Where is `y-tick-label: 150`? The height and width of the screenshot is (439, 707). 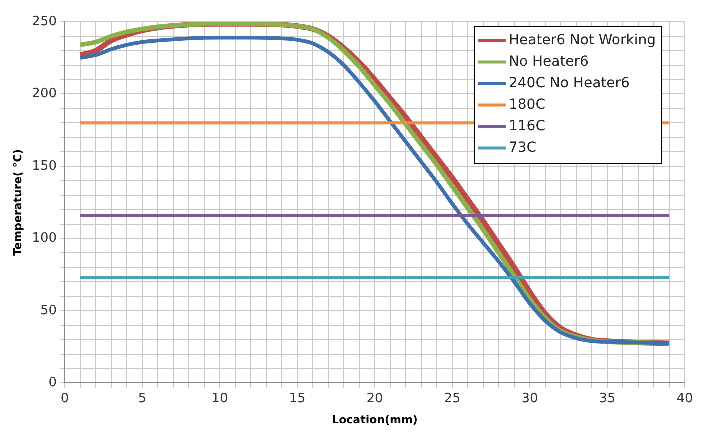
y-tick-label: 150 is located at coordinates (45, 166).